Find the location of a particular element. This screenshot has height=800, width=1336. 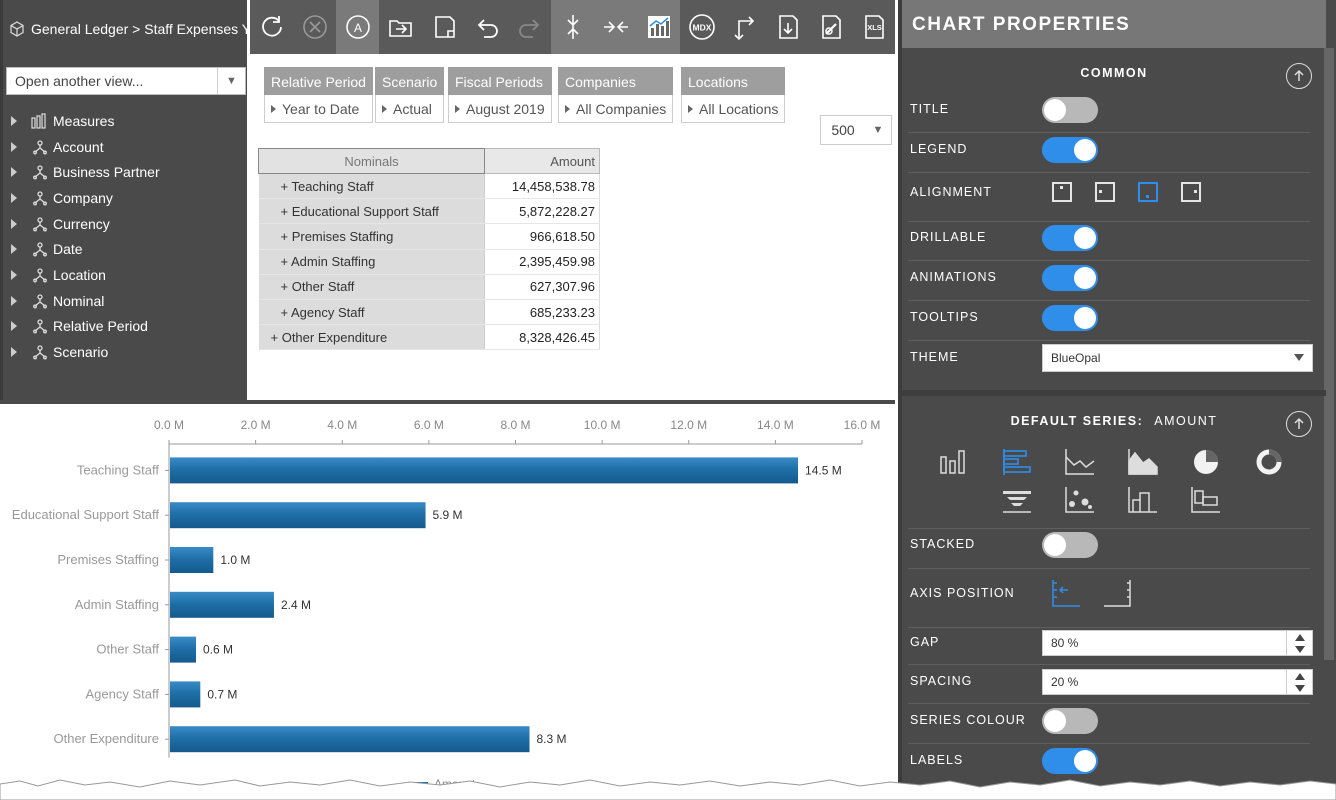

filter-relative-period: Relative Period Year to Date is located at coordinates (318, 95).